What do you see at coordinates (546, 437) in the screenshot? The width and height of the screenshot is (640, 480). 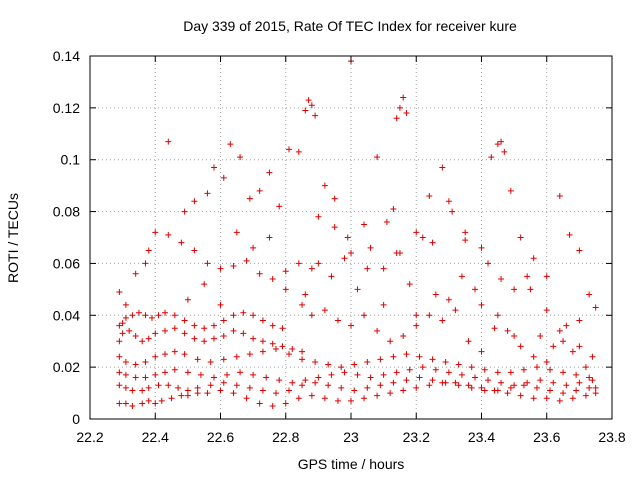 I see `x-tick-label: 23.6` at bounding box center [546, 437].